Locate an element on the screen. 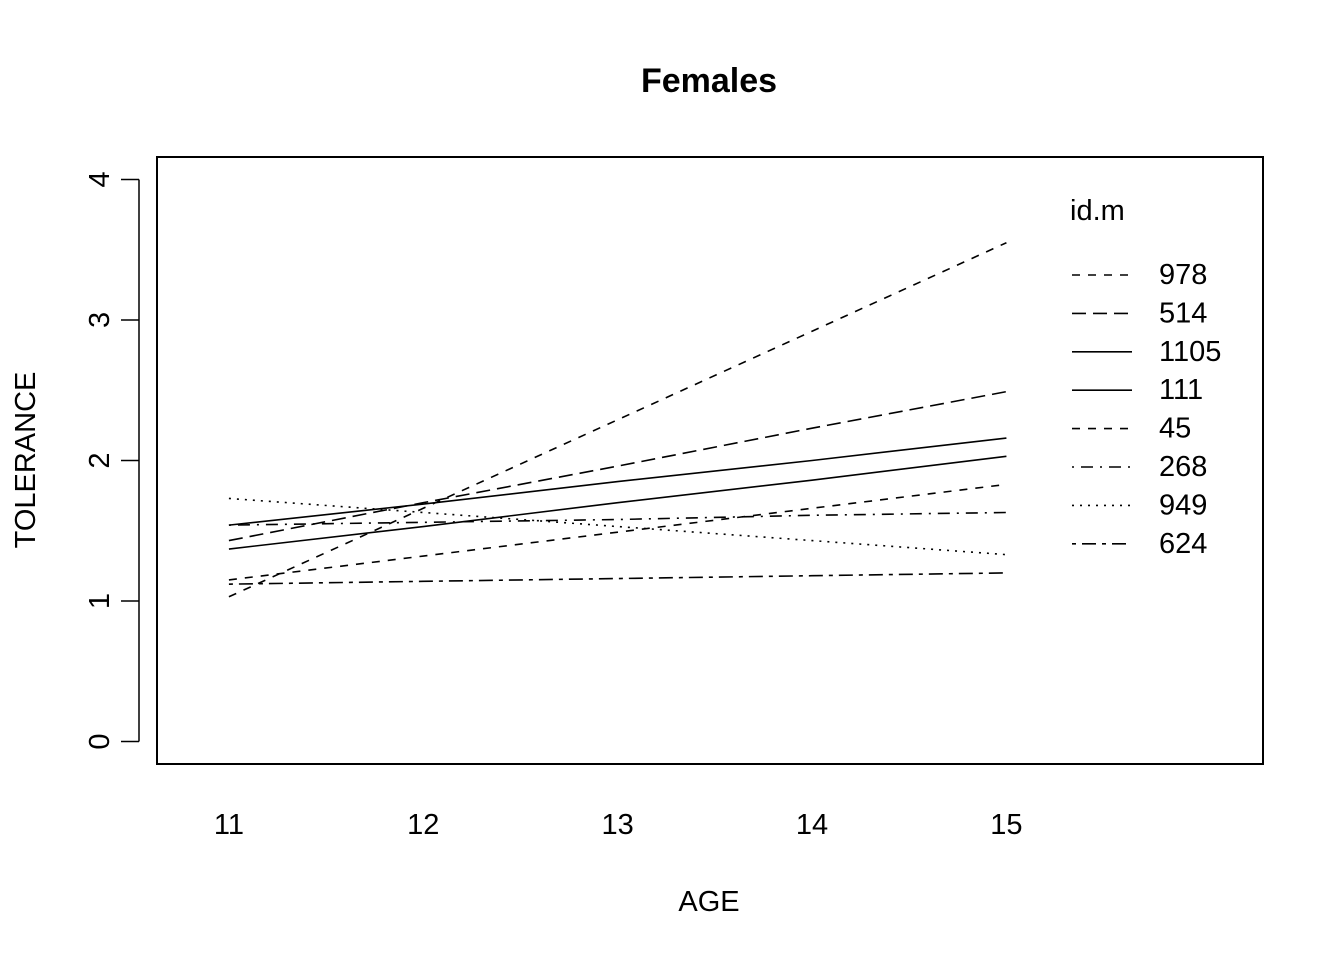  legend-label: 949 is located at coordinates (1183, 505).